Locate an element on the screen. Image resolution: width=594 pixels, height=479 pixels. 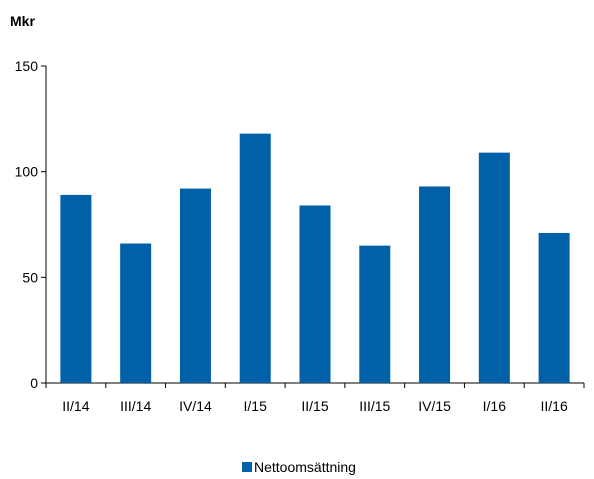
legend-label: Nettoomsättning is located at coordinates (305, 467).